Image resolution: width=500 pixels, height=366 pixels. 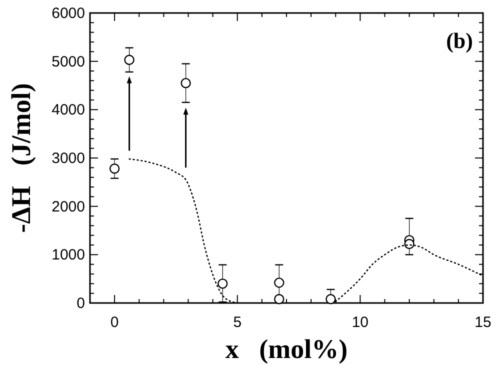 I want to click on y-tick-label: 2000, so click(x=68, y=207).